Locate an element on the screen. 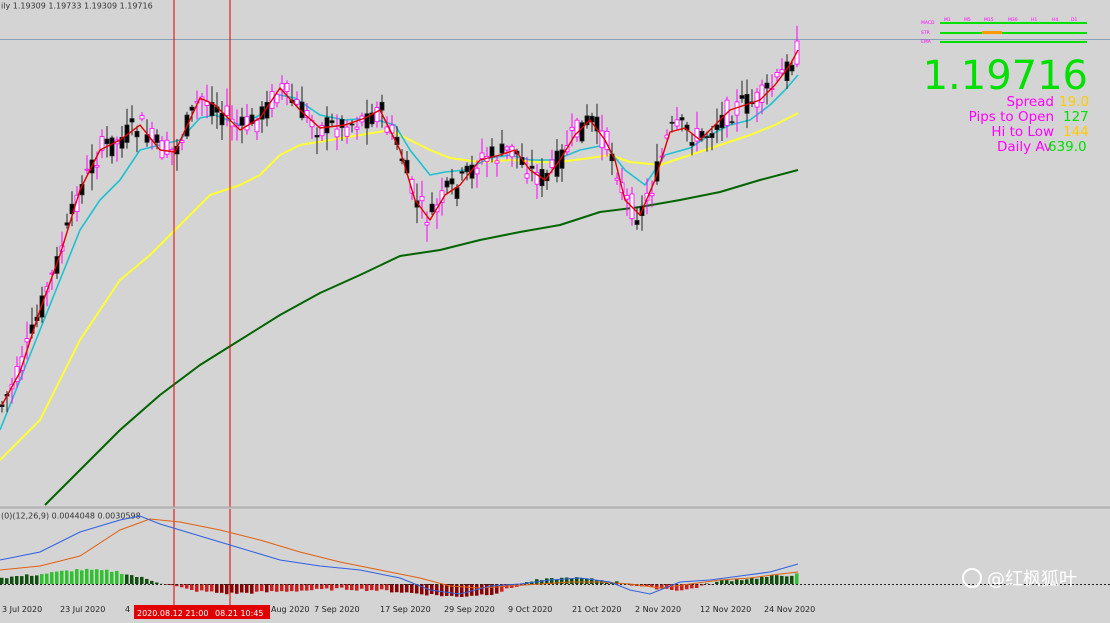 This screenshot has height=623, width=1110. date-label-3: Aug 2020 is located at coordinates (290, 609).